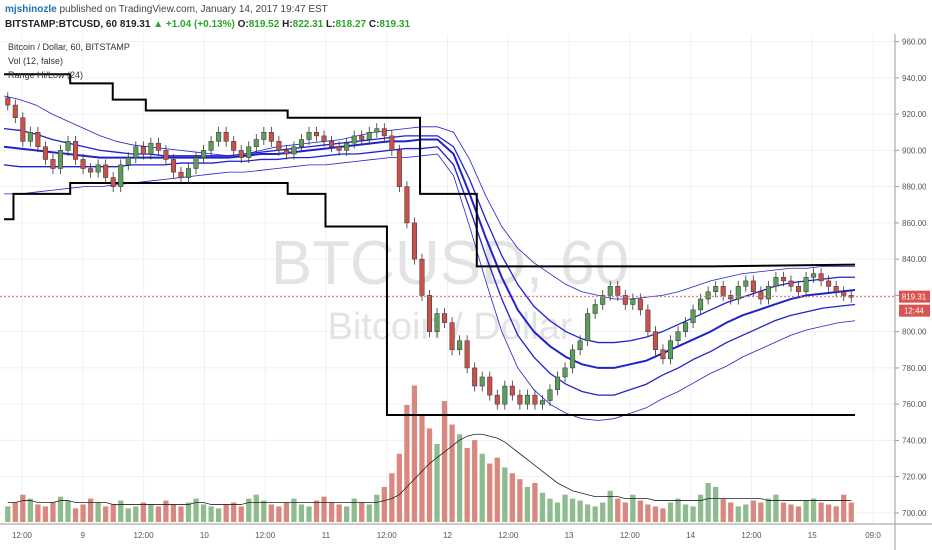  I want to click on volume-ma, so click(429, 469).